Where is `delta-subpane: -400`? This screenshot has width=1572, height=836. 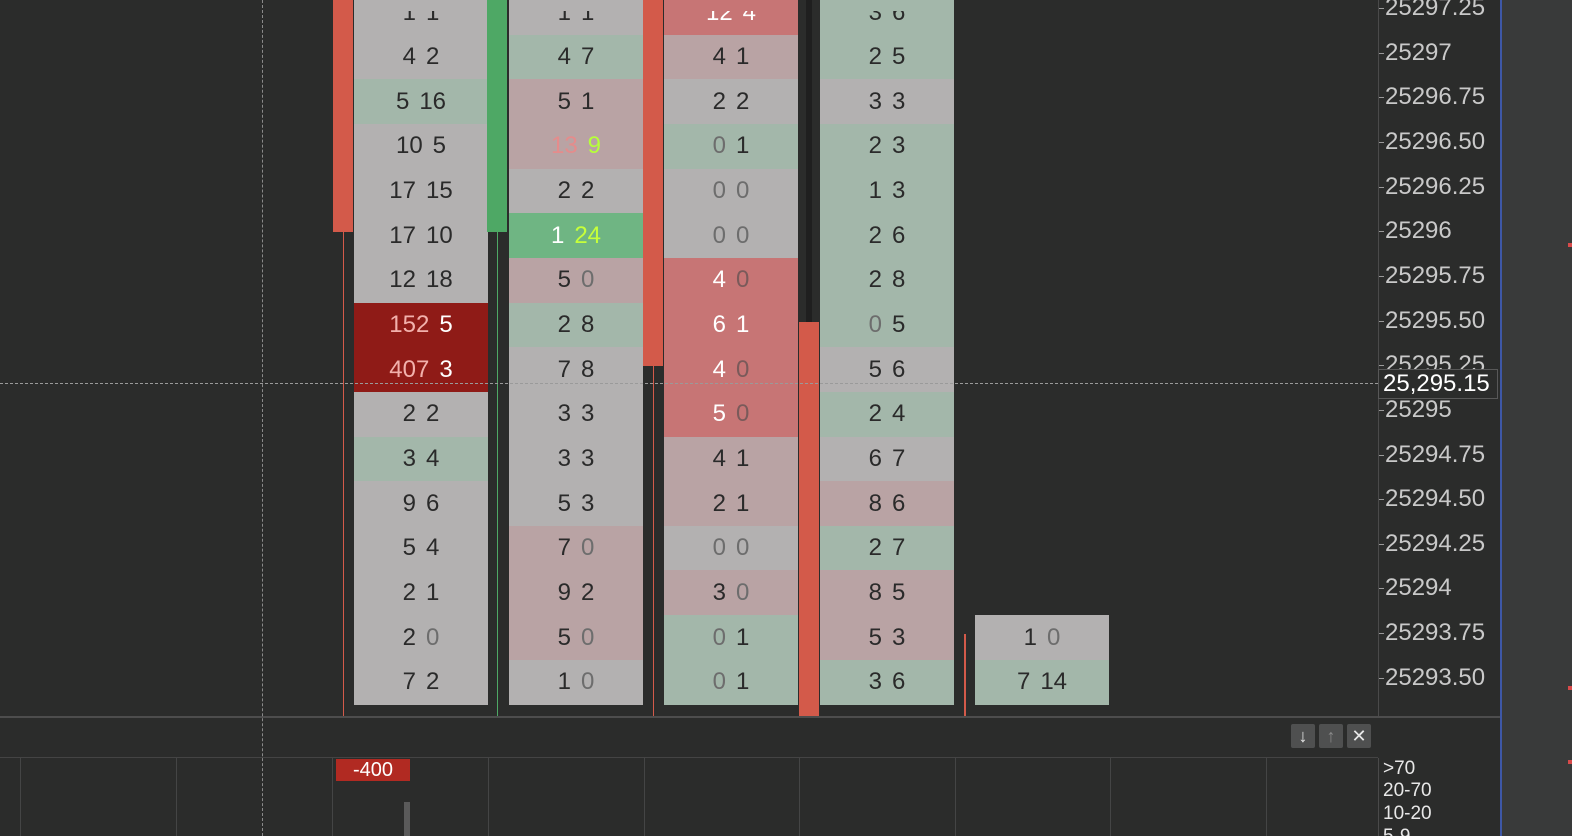 delta-subpane: -400 is located at coordinates (689, 797).